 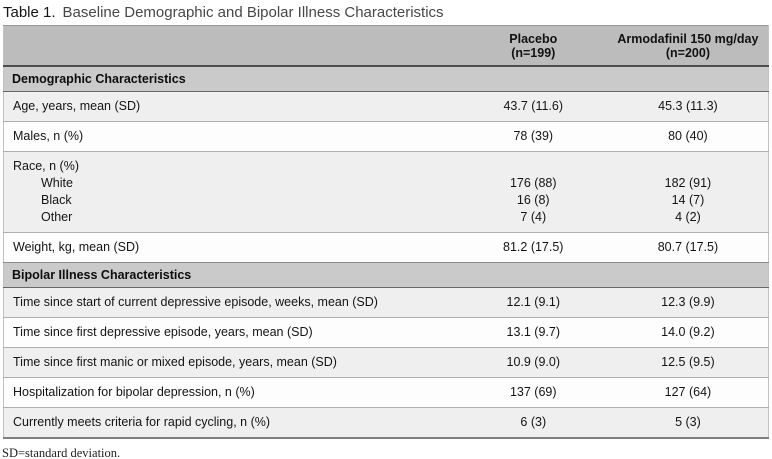 What do you see at coordinates (688, 39) in the screenshot?
I see `armodafinil-column-label: Armodafinil 150 mg/day` at bounding box center [688, 39].